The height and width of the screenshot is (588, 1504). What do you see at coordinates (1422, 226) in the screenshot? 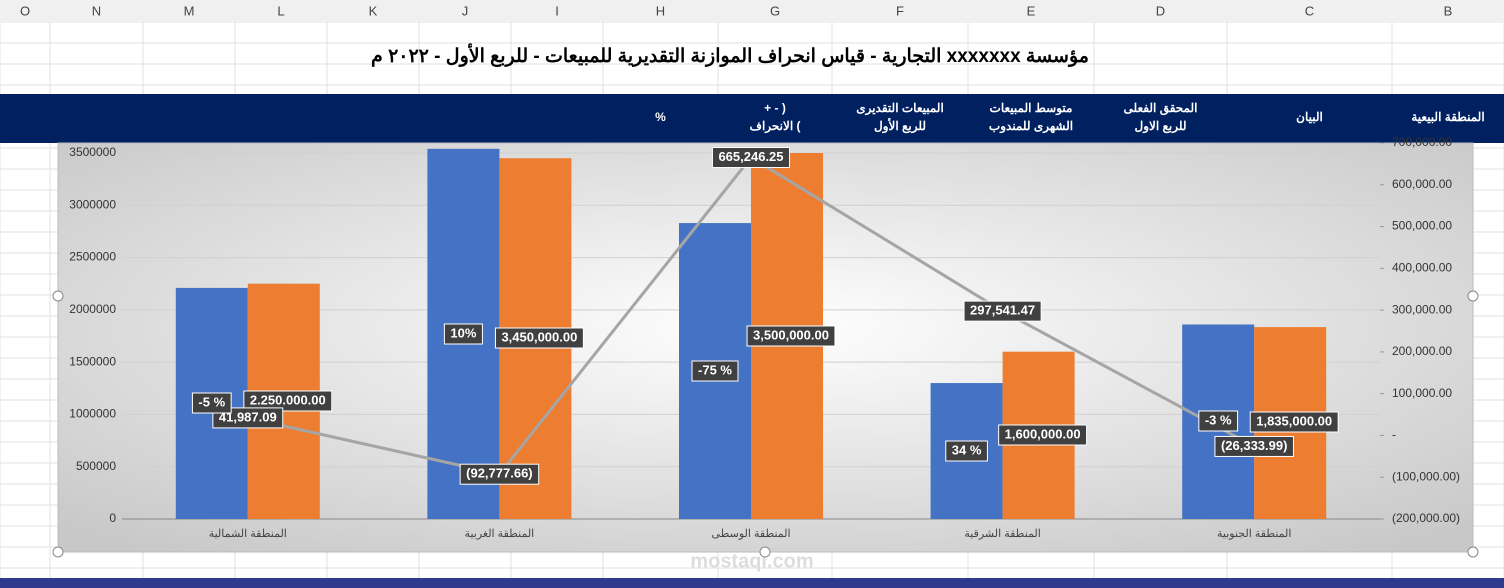
I see `y2-tick-label: 500,000.00` at bounding box center [1422, 226].